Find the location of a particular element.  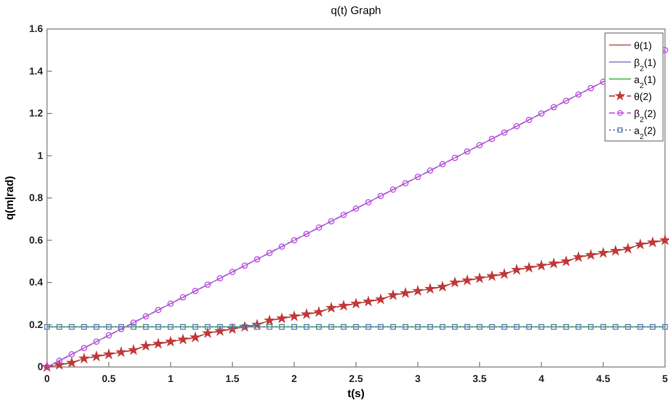

legend-label: β$_{2}$(2) is located at coordinates (645, 116).